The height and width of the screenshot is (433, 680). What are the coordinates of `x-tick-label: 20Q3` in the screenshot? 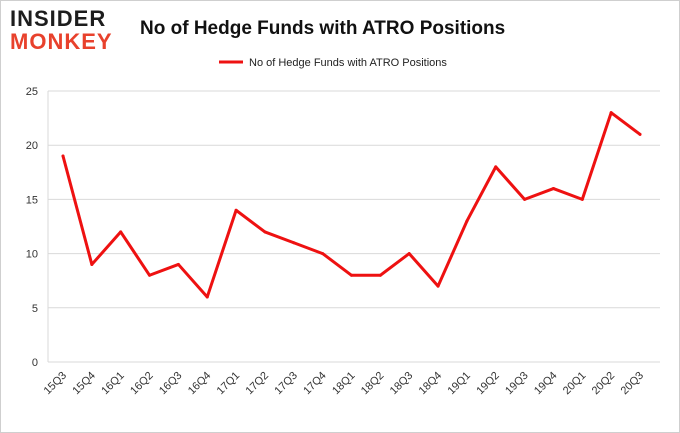 It's located at (633, 384).